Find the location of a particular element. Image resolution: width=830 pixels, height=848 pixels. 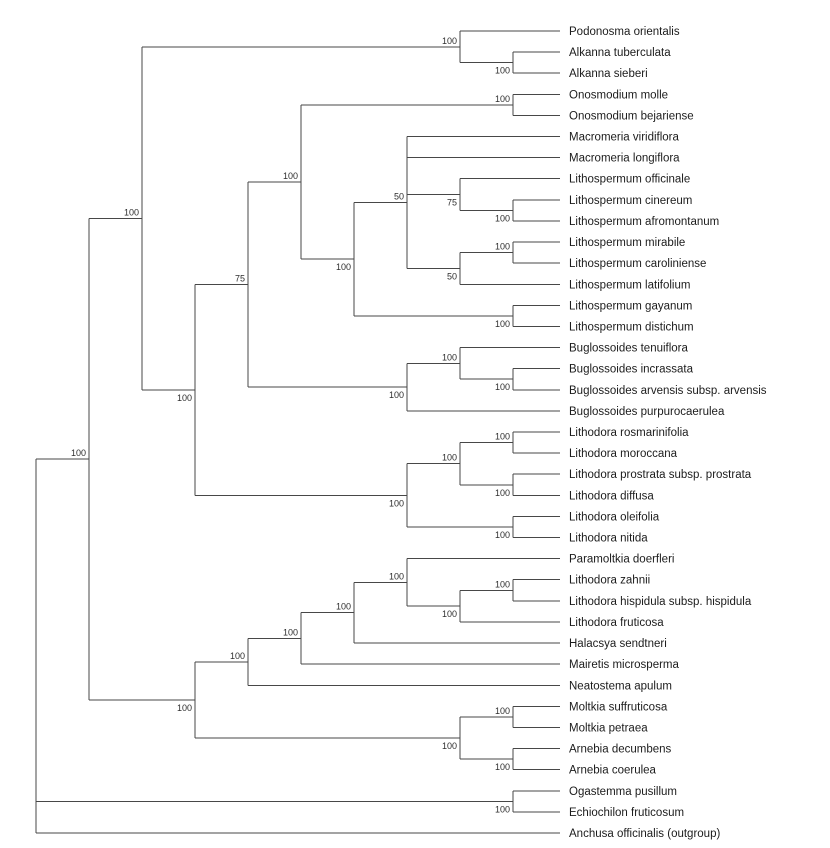

taxon-label: Paramoltkia doerfleri is located at coordinates (621, 560).